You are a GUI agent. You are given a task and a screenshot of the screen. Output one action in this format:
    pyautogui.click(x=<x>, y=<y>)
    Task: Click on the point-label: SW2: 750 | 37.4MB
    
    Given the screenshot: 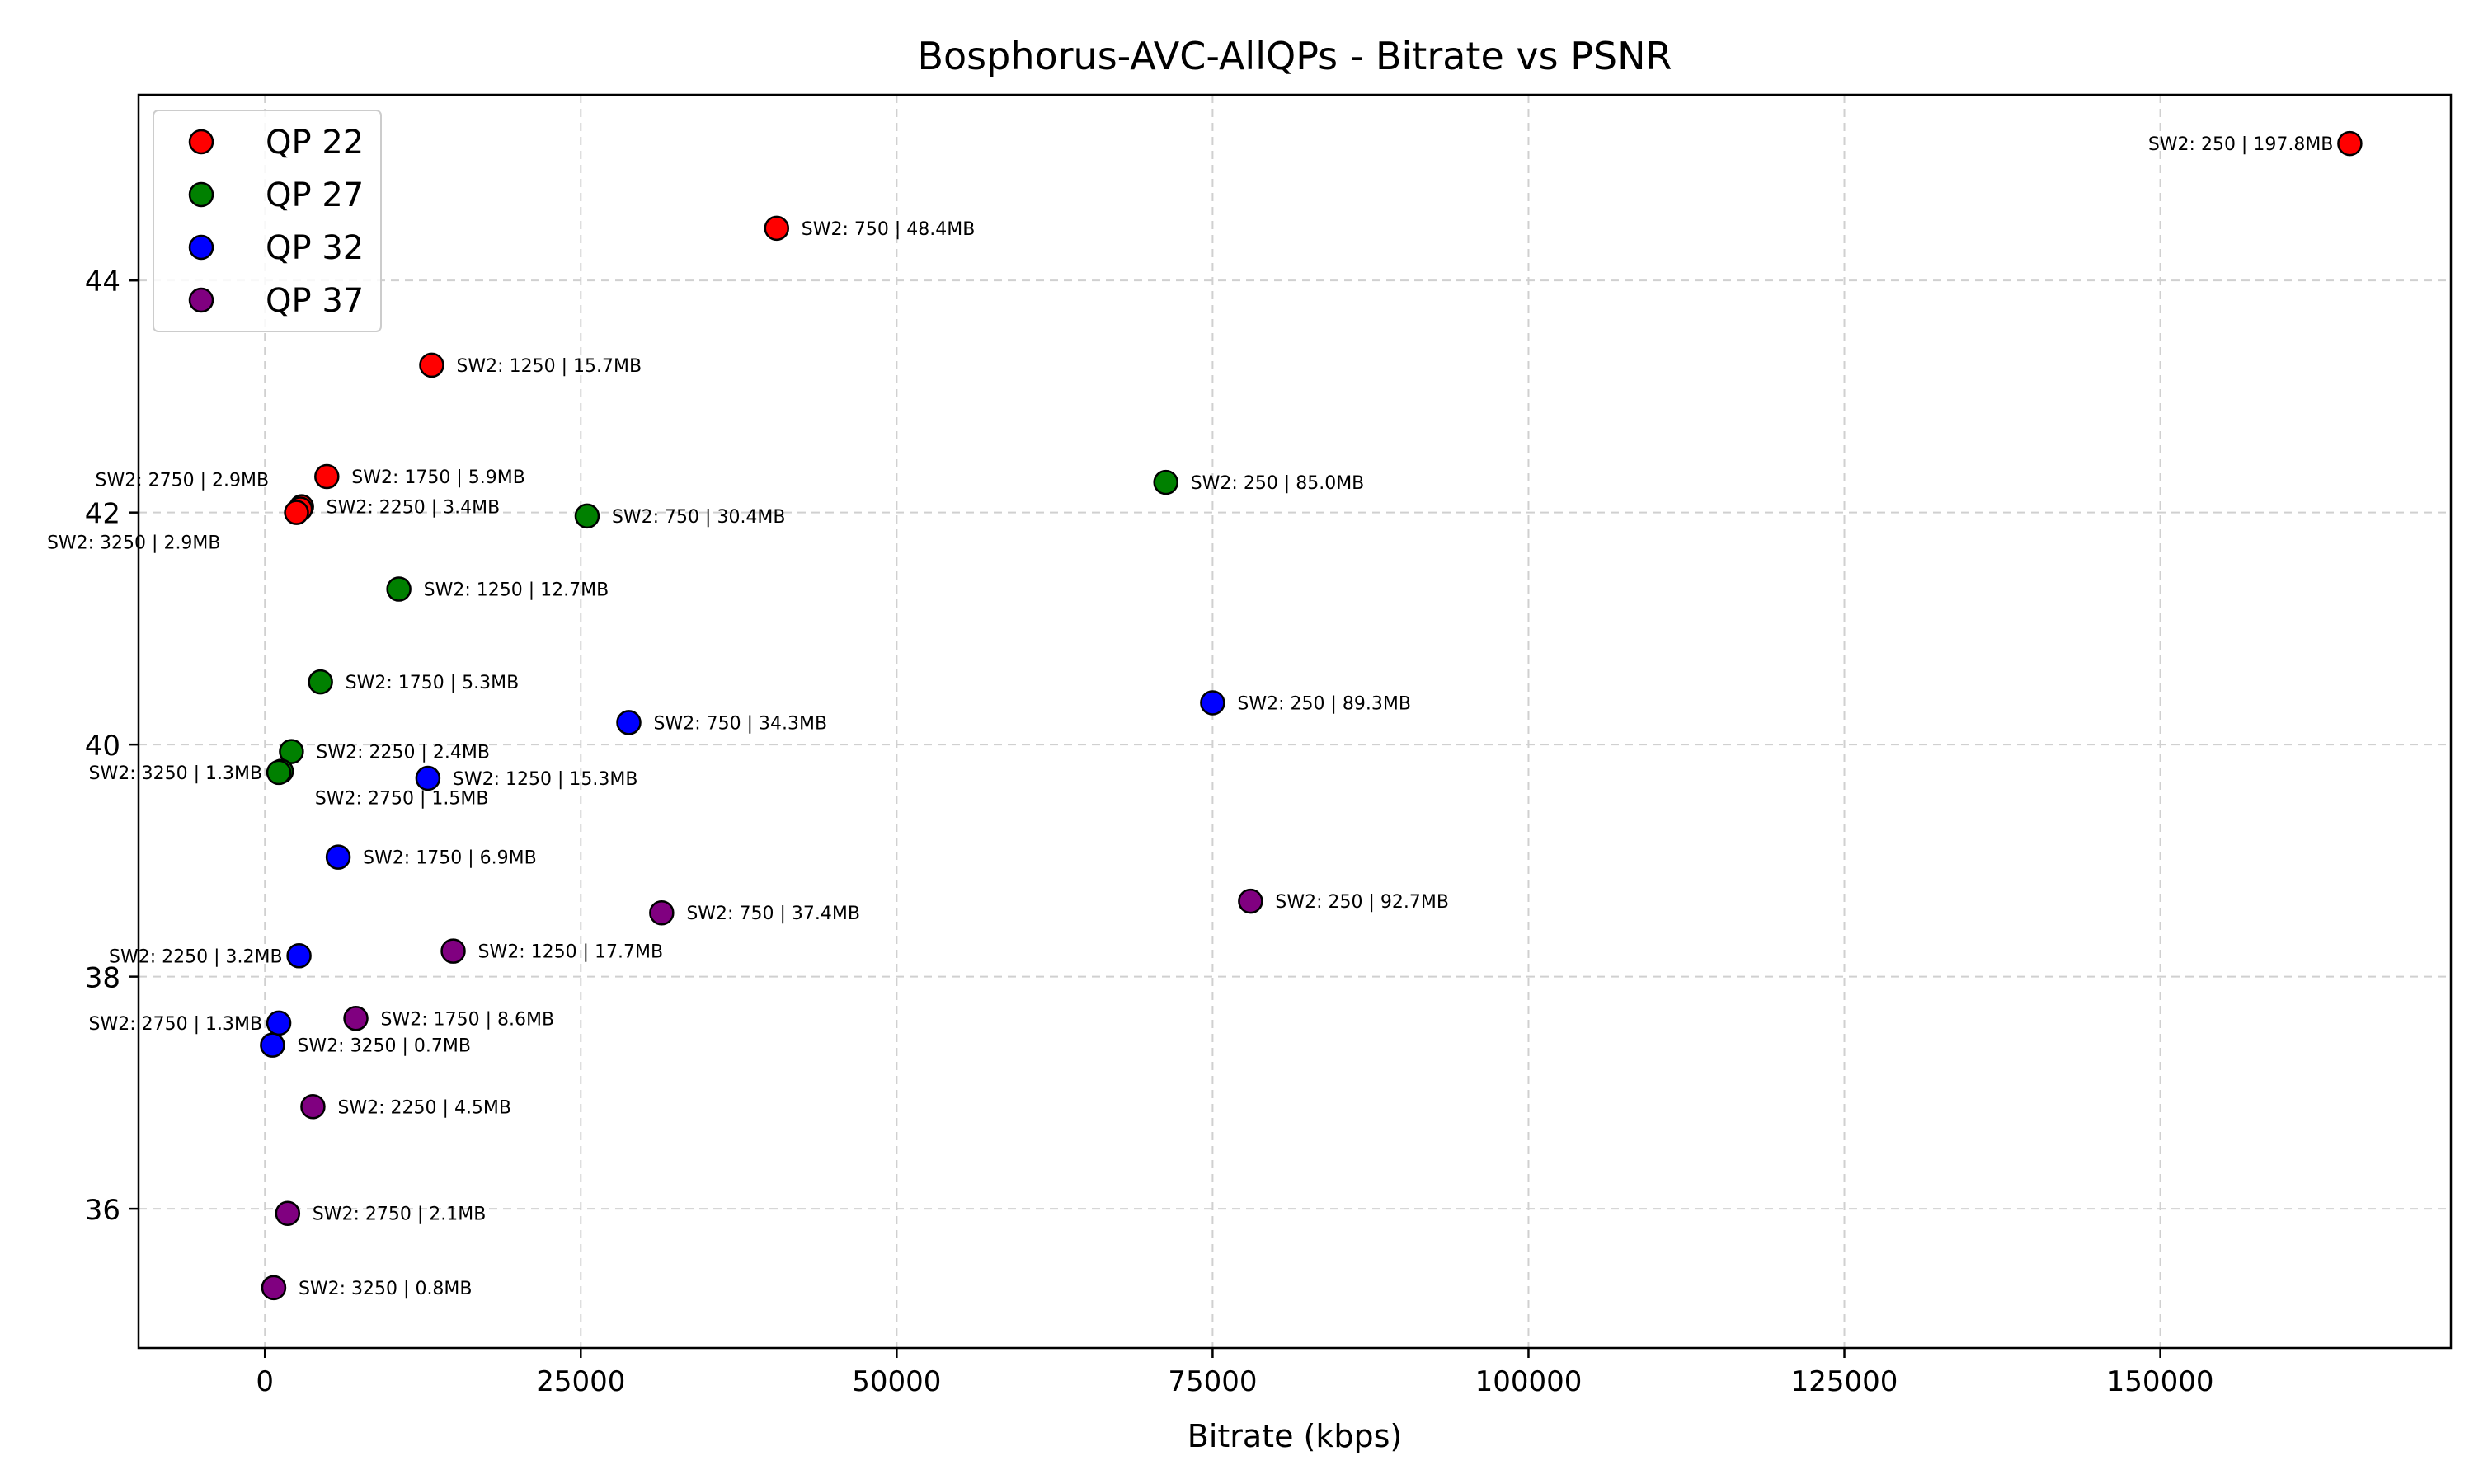 What is the action you would take?
    pyautogui.click(x=773, y=914)
    